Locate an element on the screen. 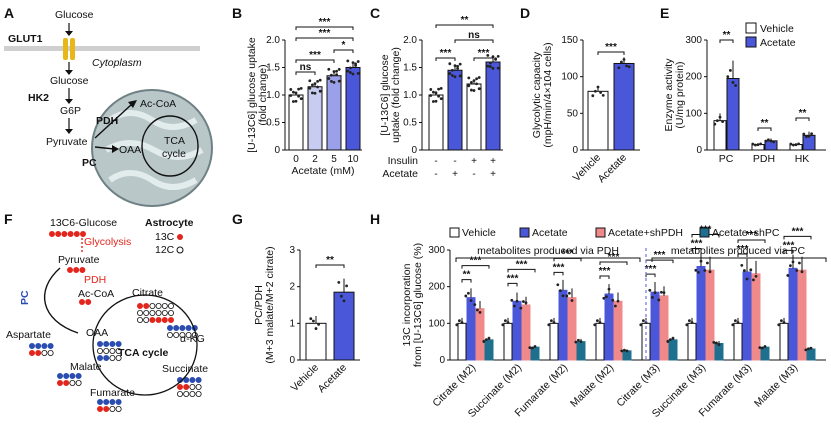  group-bracket-pdh is located at coordinates (548, 259).